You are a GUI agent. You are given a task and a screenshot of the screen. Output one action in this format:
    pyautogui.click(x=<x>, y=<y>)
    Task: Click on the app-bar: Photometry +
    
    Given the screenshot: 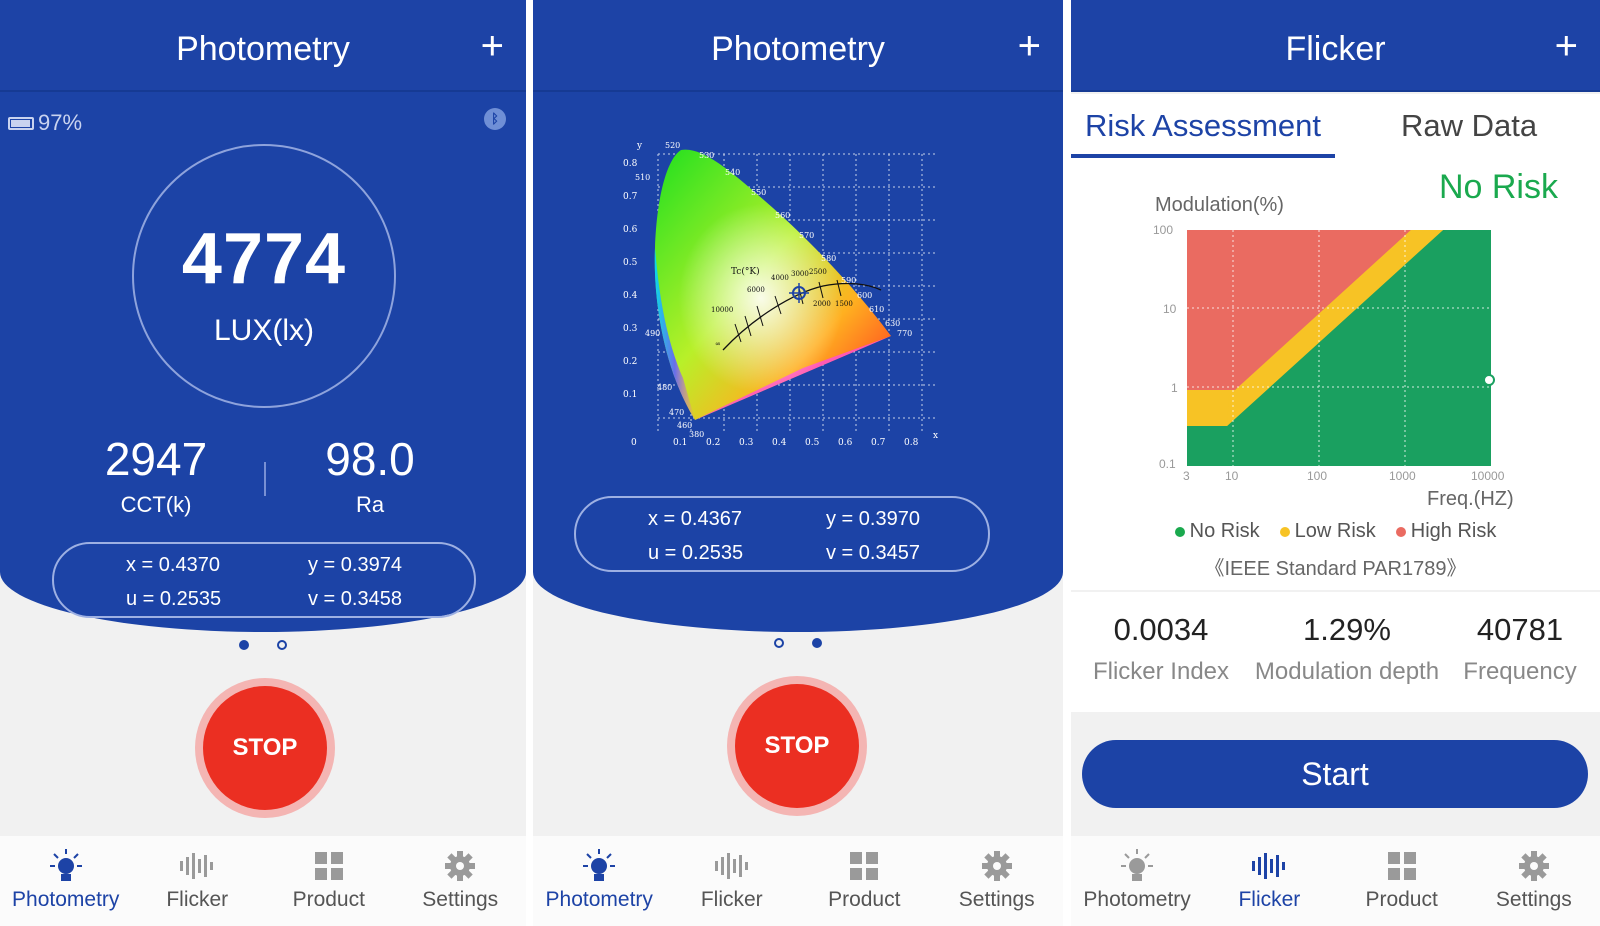 What is the action you would take?
    pyautogui.click(x=263, y=46)
    